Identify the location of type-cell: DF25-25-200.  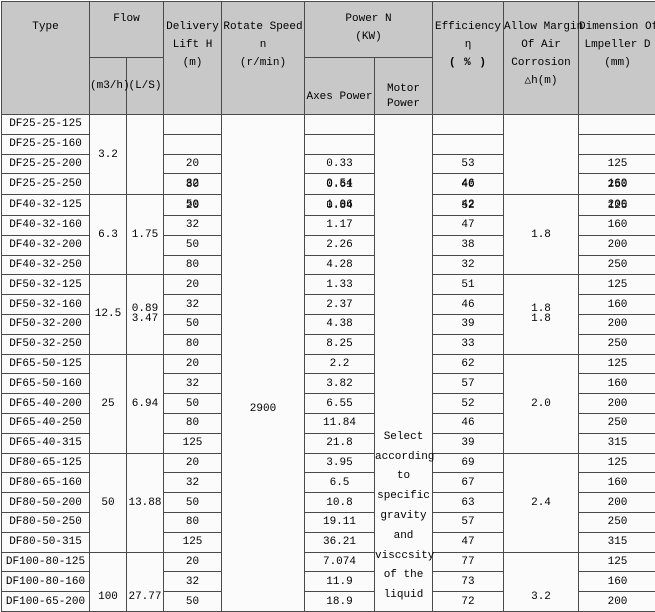
(45, 164).